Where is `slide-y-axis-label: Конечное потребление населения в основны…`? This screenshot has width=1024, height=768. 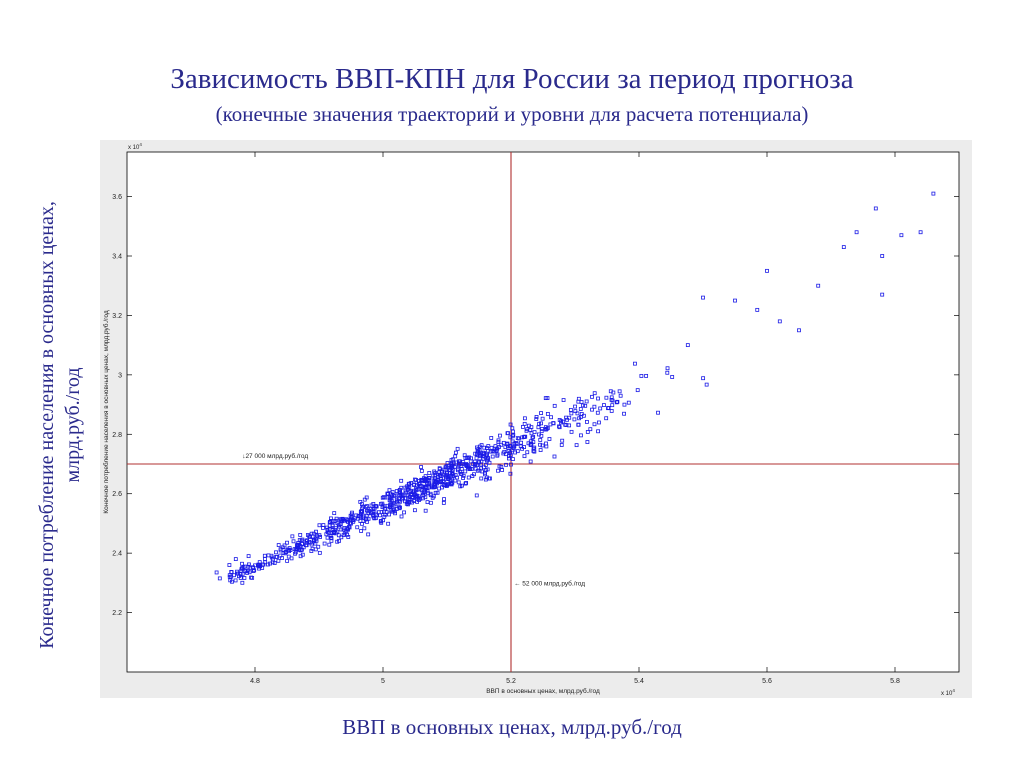
slide-y-axis-label: Конечное потребление населения в основны… is located at coordinates (64, 425).